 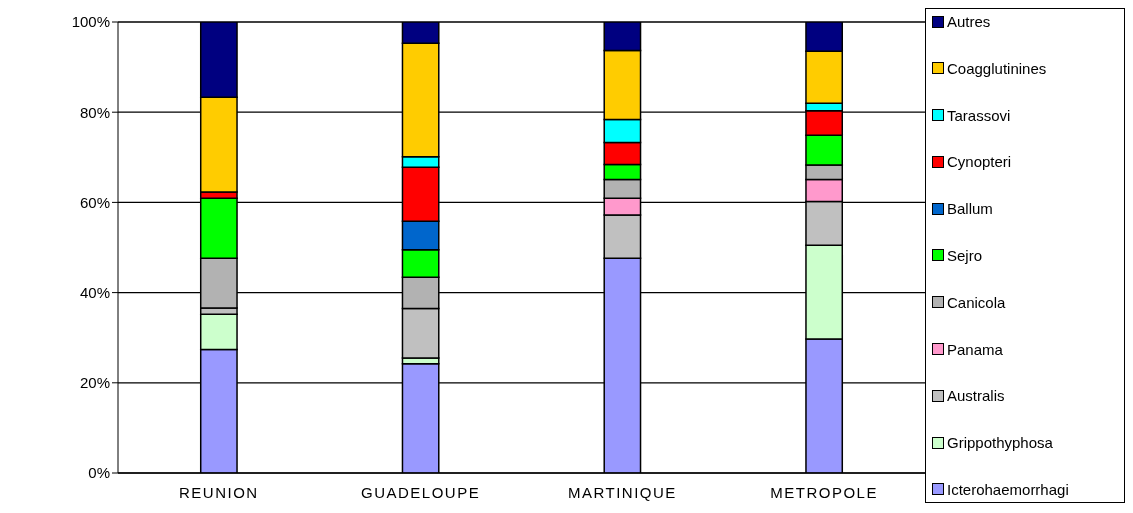 What do you see at coordinates (824, 492) in the screenshot?
I see `x-tick-label: METROPOLE` at bounding box center [824, 492].